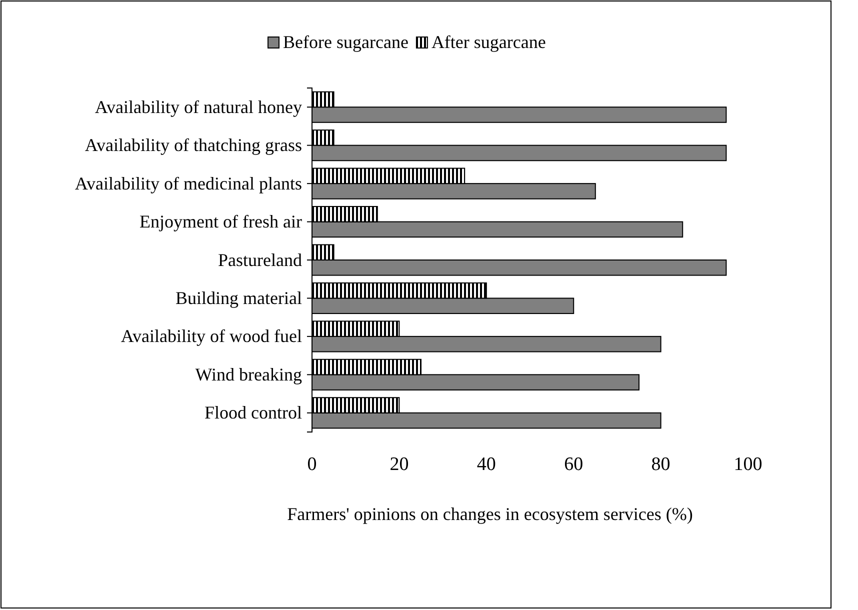 The image size is (858, 610). What do you see at coordinates (486, 465) in the screenshot?
I see `x-tick-label: 40` at bounding box center [486, 465].